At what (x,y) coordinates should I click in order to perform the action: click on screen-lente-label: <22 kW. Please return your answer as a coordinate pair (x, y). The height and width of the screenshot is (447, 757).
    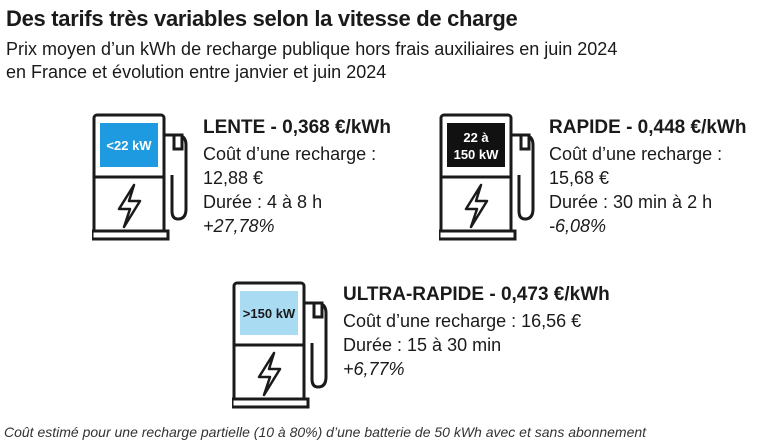
    Looking at the image, I should click on (129, 145).